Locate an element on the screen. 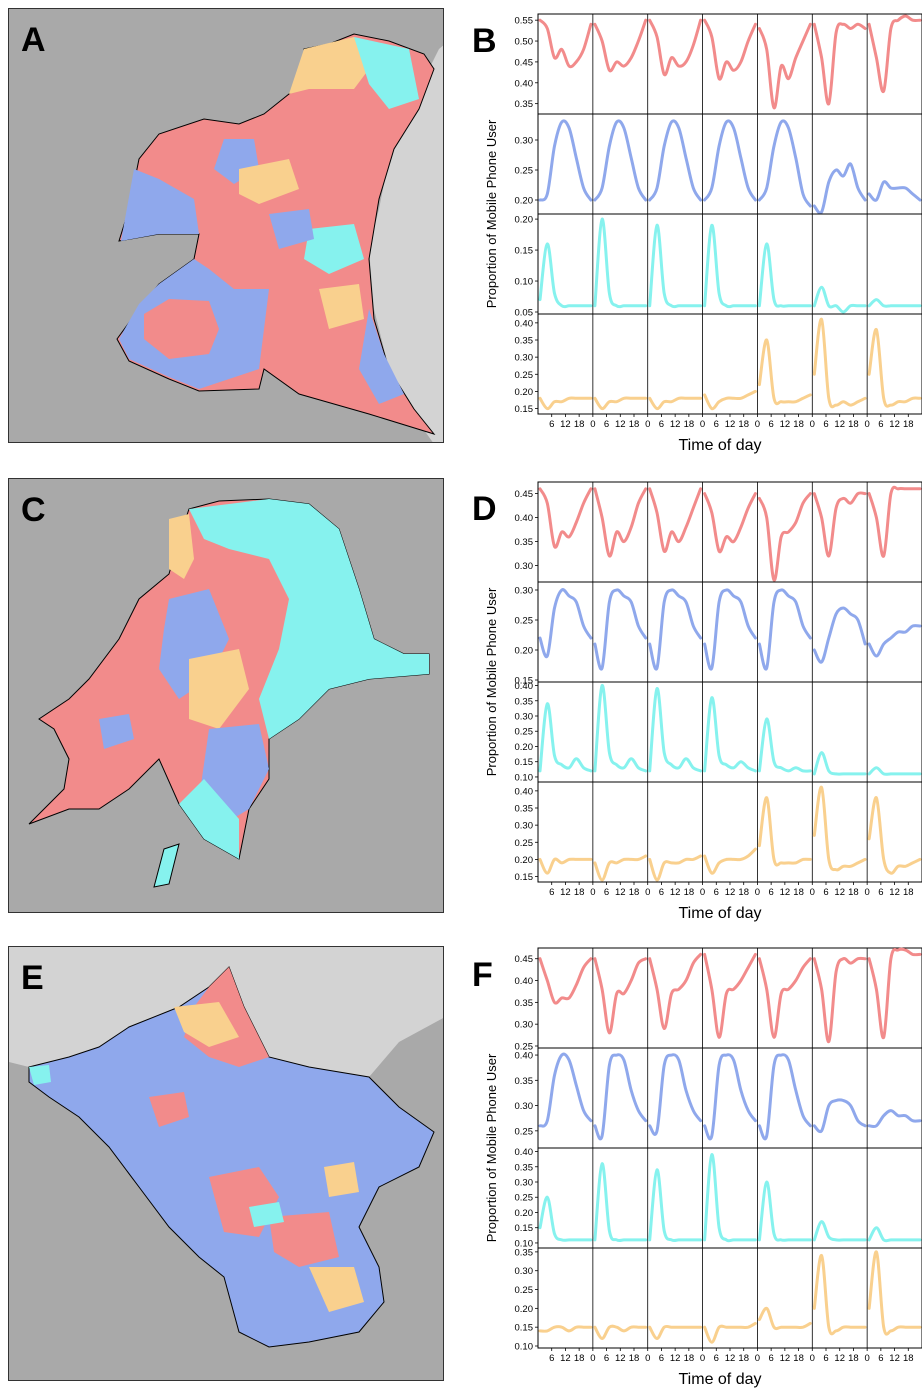  map-e-cluster-orange is located at coordinates (336, 1289).